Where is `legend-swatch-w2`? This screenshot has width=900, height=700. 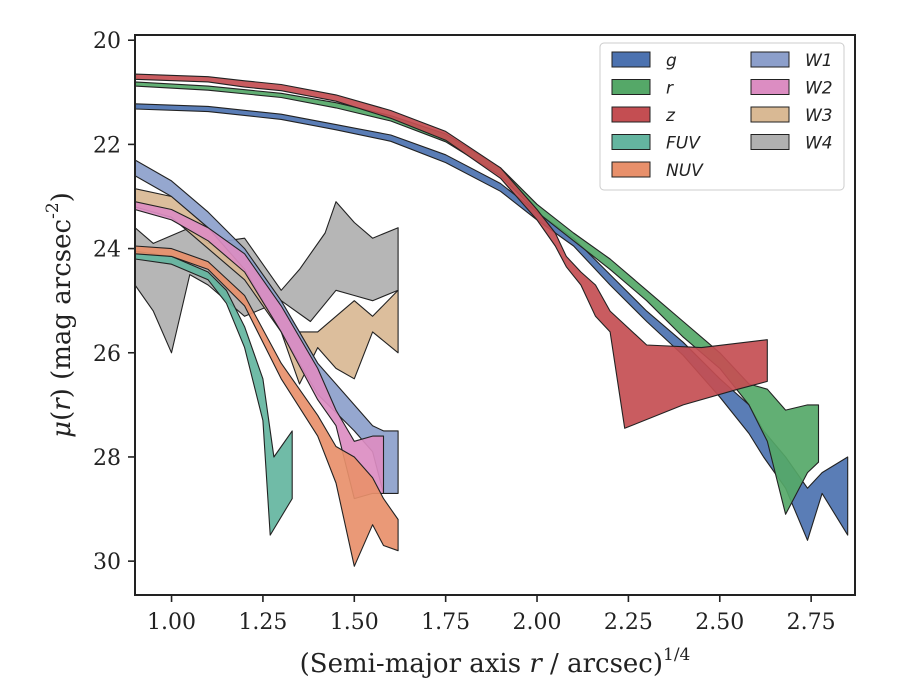
legend-swatch-w2 is located at coordinates (770, 87).